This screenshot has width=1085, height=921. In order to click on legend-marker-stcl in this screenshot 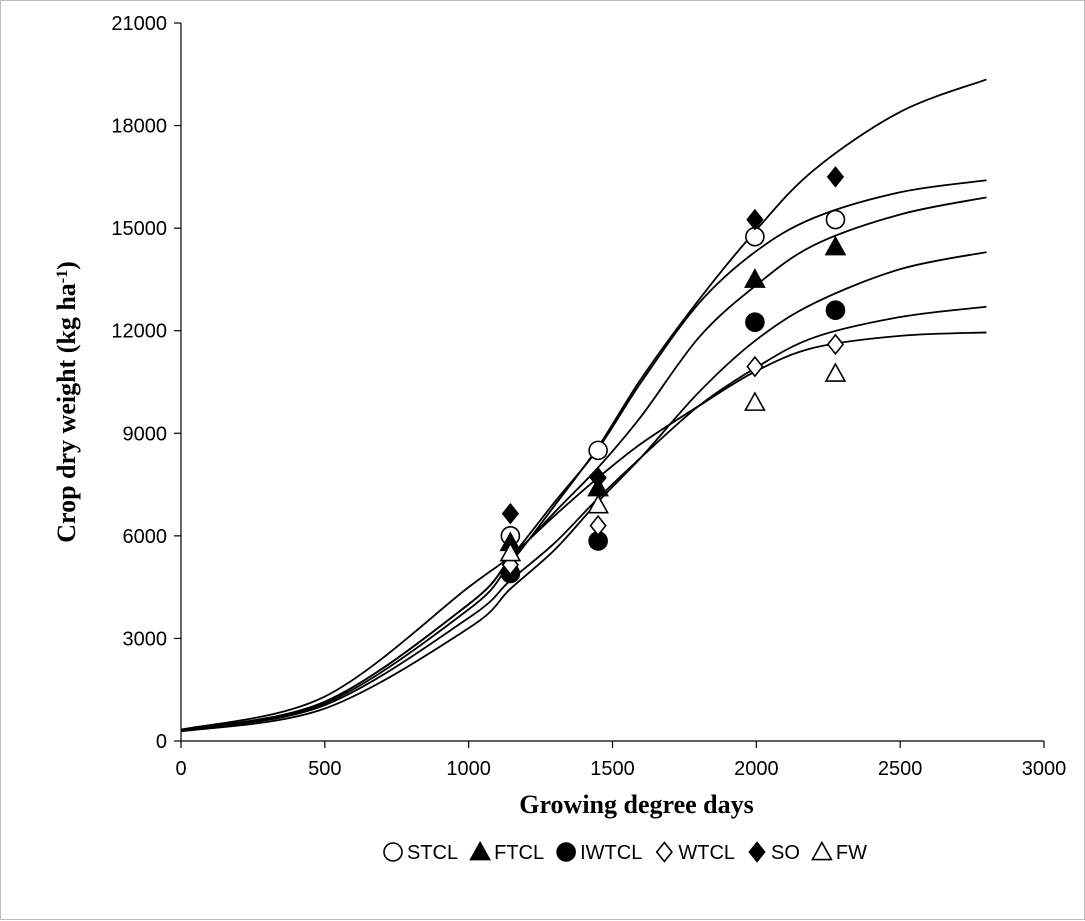, I will do `click(393, 852)`.